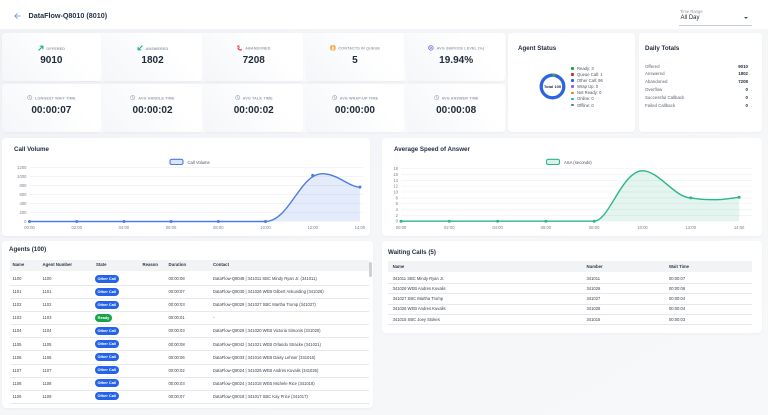  I want to click on svg-text: ASA (seconds), so click(578, 162).